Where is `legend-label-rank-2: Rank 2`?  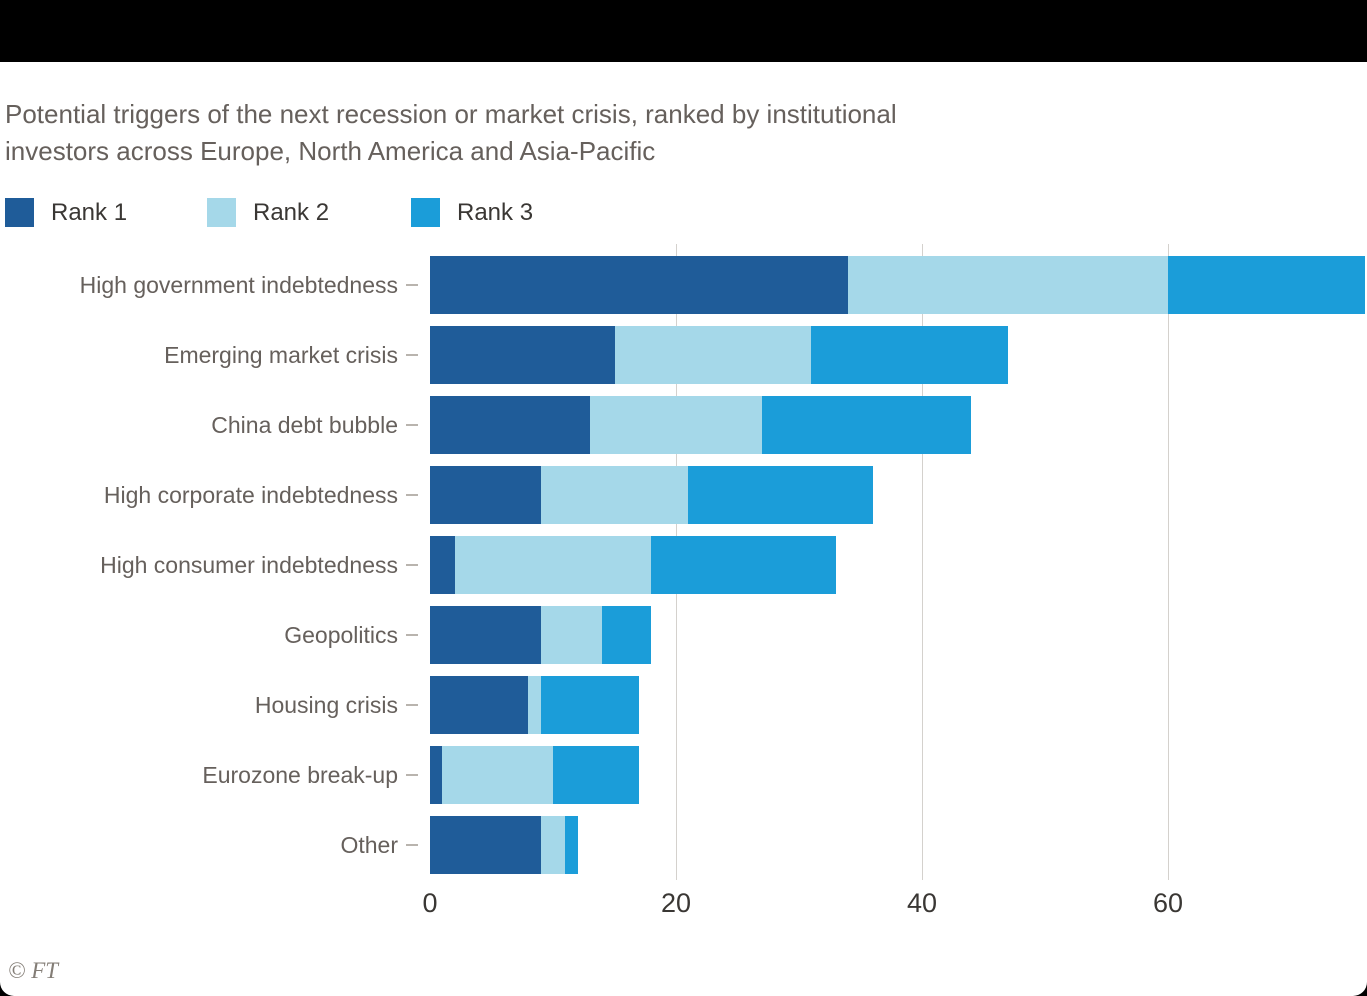 legend-label-rank-2: Rank 2 is located at coordinates (291, 212).